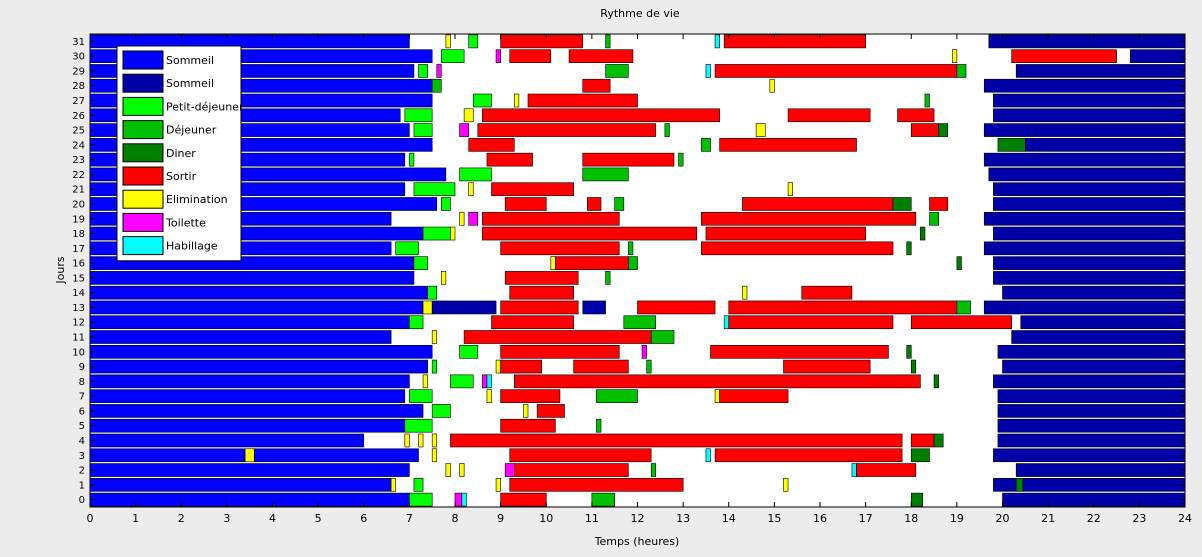 Image resolution: width=1202 pixels, height=557 pixels. Describe the element at coordinates (143, 60) in the screenshot. I see `legend-swatch-sommeil1` at that location.